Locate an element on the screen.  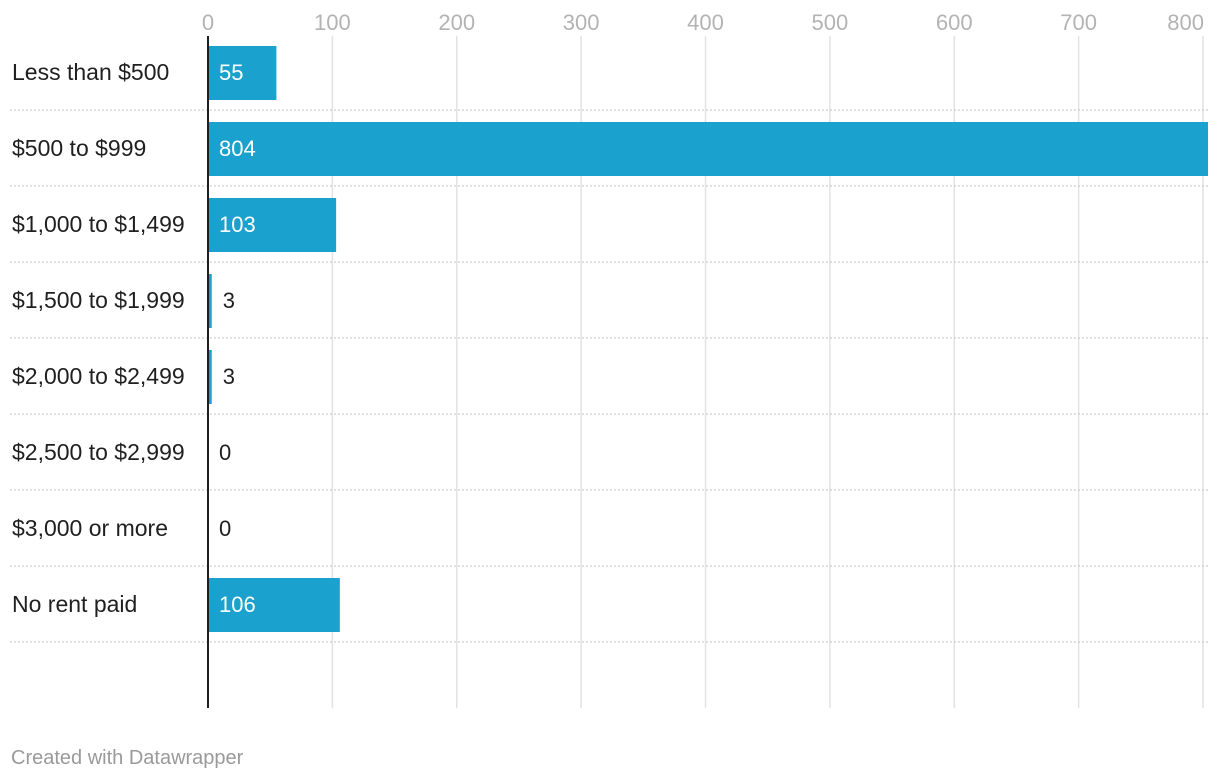
x-tick-label: 100 is located at coordinates (332, 22).